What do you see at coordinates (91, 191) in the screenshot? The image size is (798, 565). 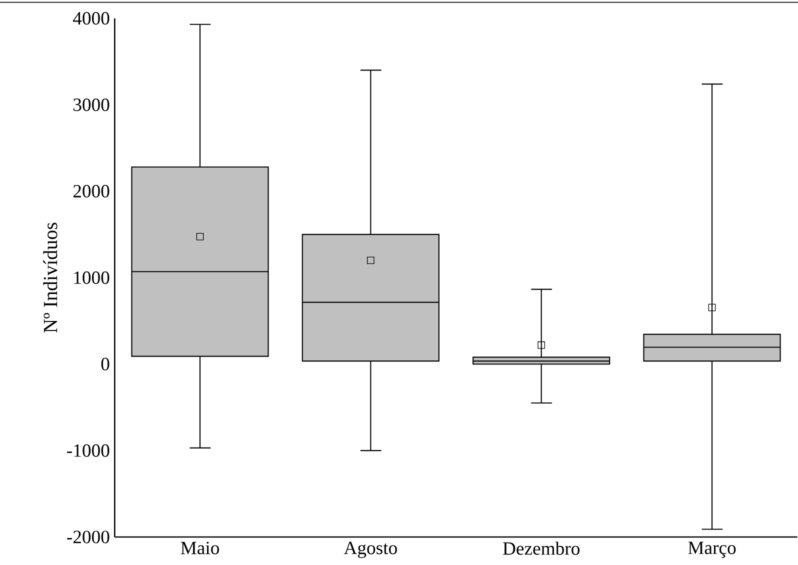 I see `y-tick-label: 2000` at bounding box center [91, 191].